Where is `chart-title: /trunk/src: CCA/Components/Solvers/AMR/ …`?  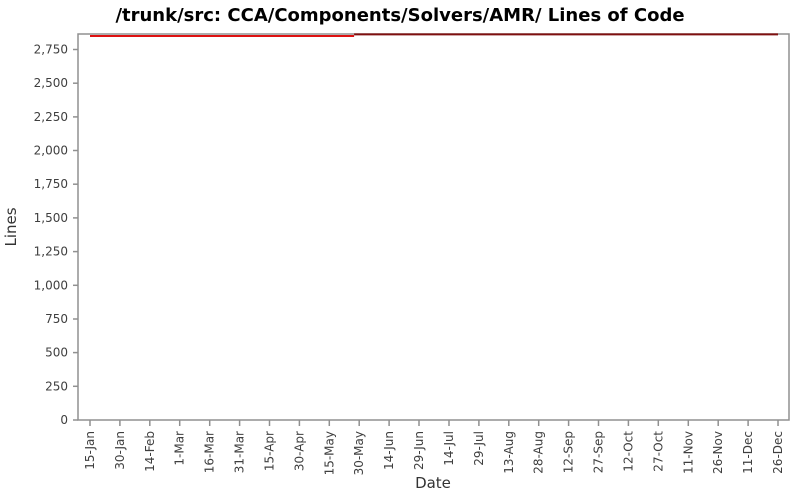 chart-title: /trunk/src: CCA/Components/Solvers/AMR/ … is located at coordinates (399, 15).